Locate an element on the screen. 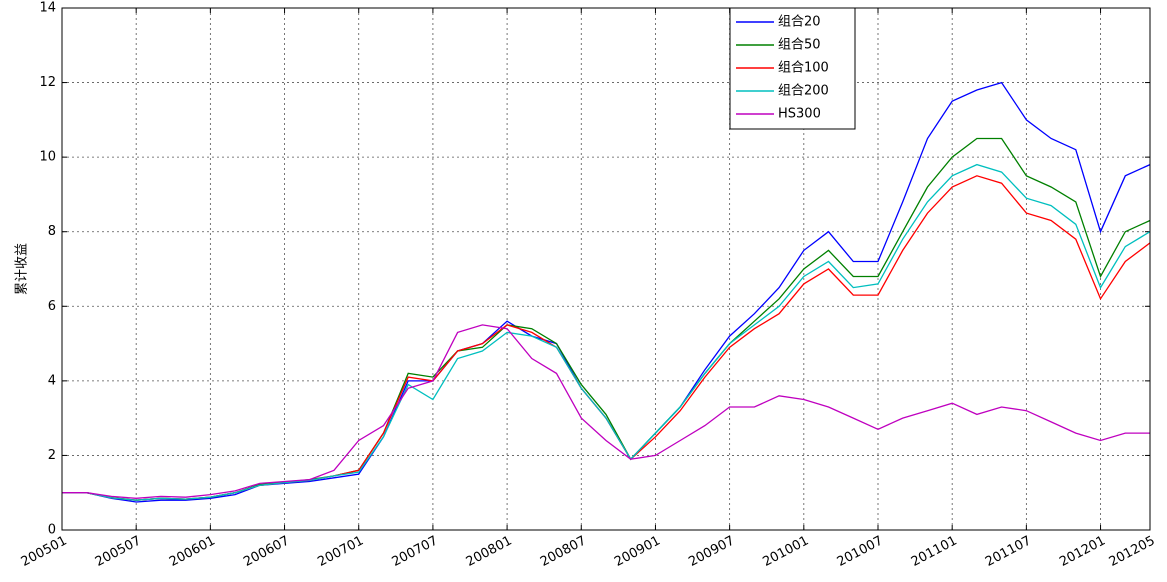  x-tick-label: 201001 is located at coordinates (785, 551).